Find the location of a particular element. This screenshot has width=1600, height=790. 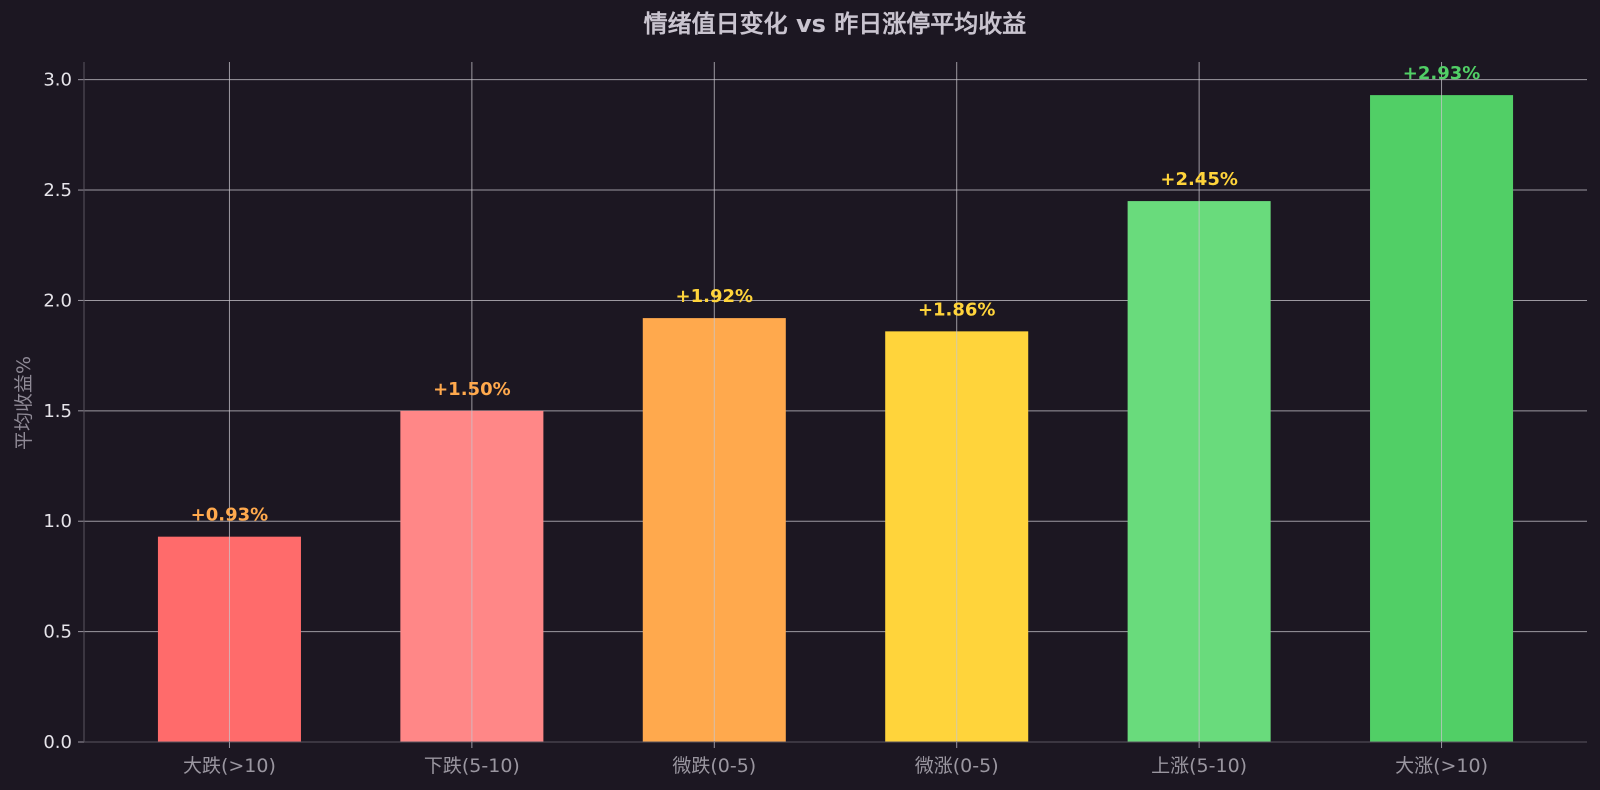

y-tick-label: 2.0 is located at coordinates (57, 300).